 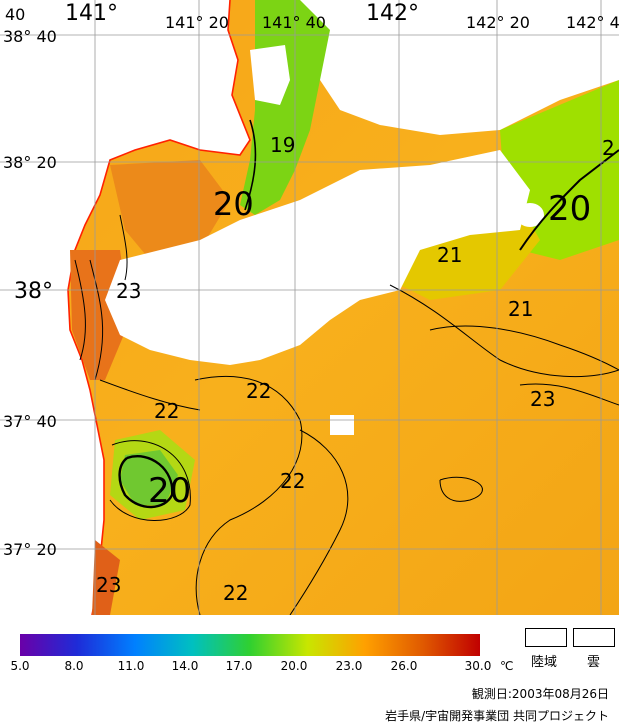 I want to click on cool-core-south, so click(x=149, y=477).